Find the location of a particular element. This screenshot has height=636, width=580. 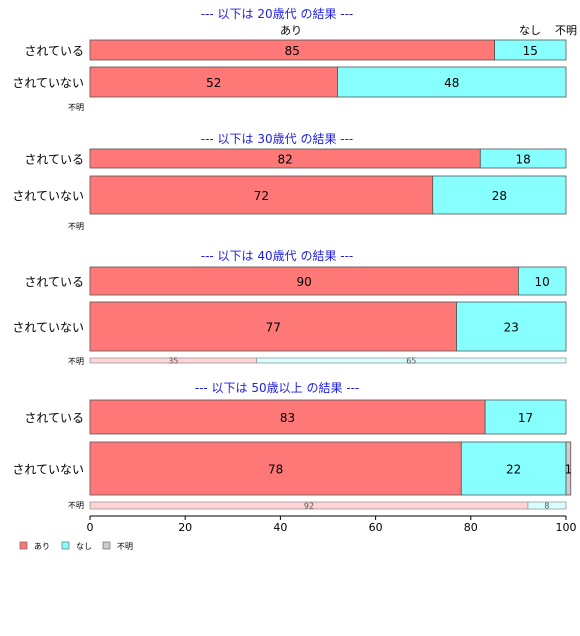

data-label: 1 is located at coordinates (569, 470).